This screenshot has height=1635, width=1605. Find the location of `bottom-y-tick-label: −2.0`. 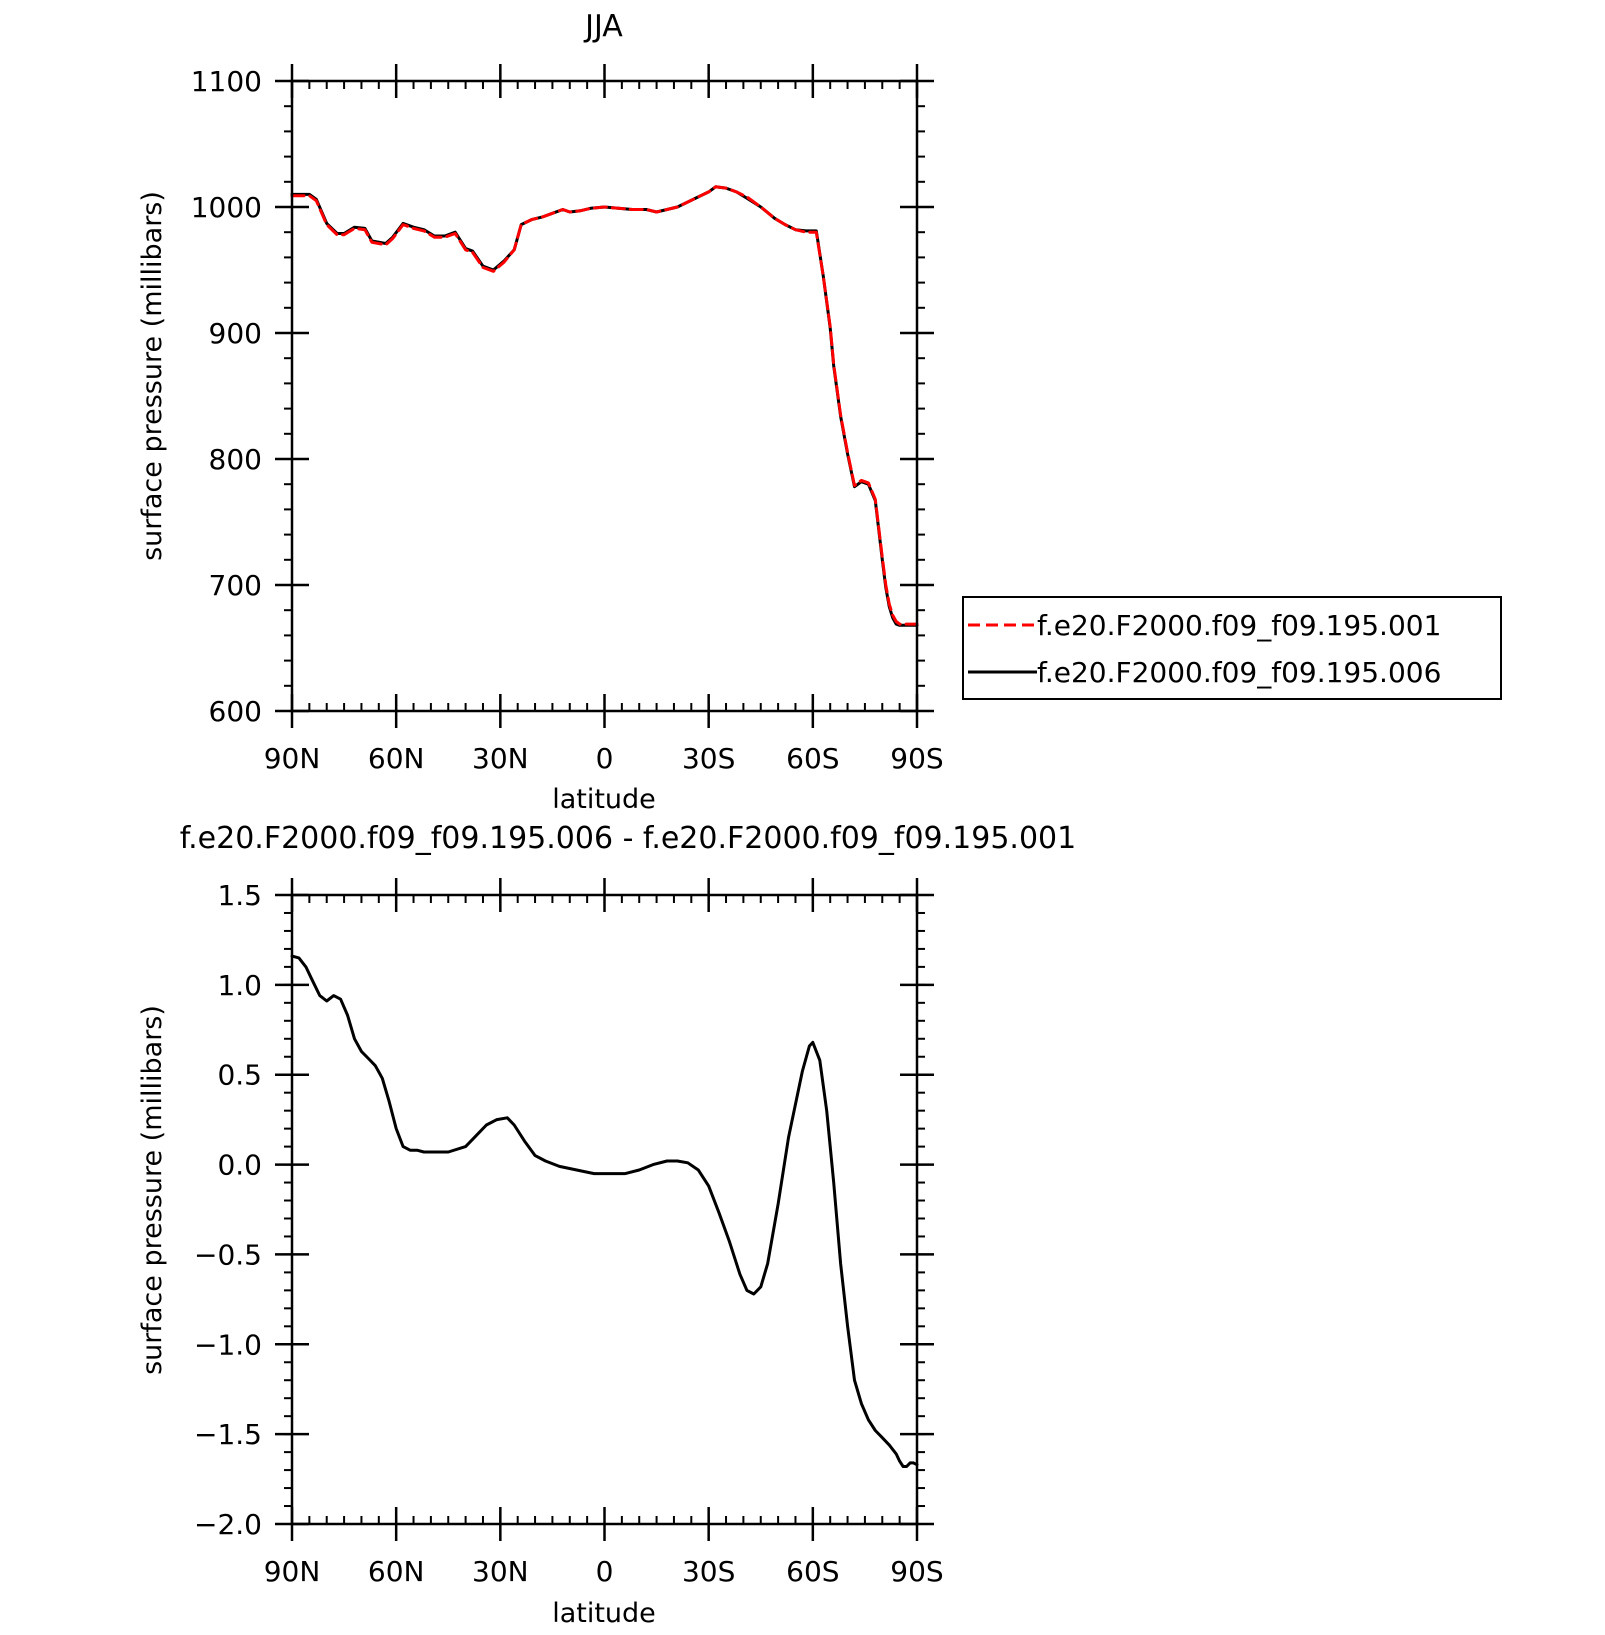

bottom-y-tick-label: −2.0 is located at coordinates (228, 1524).